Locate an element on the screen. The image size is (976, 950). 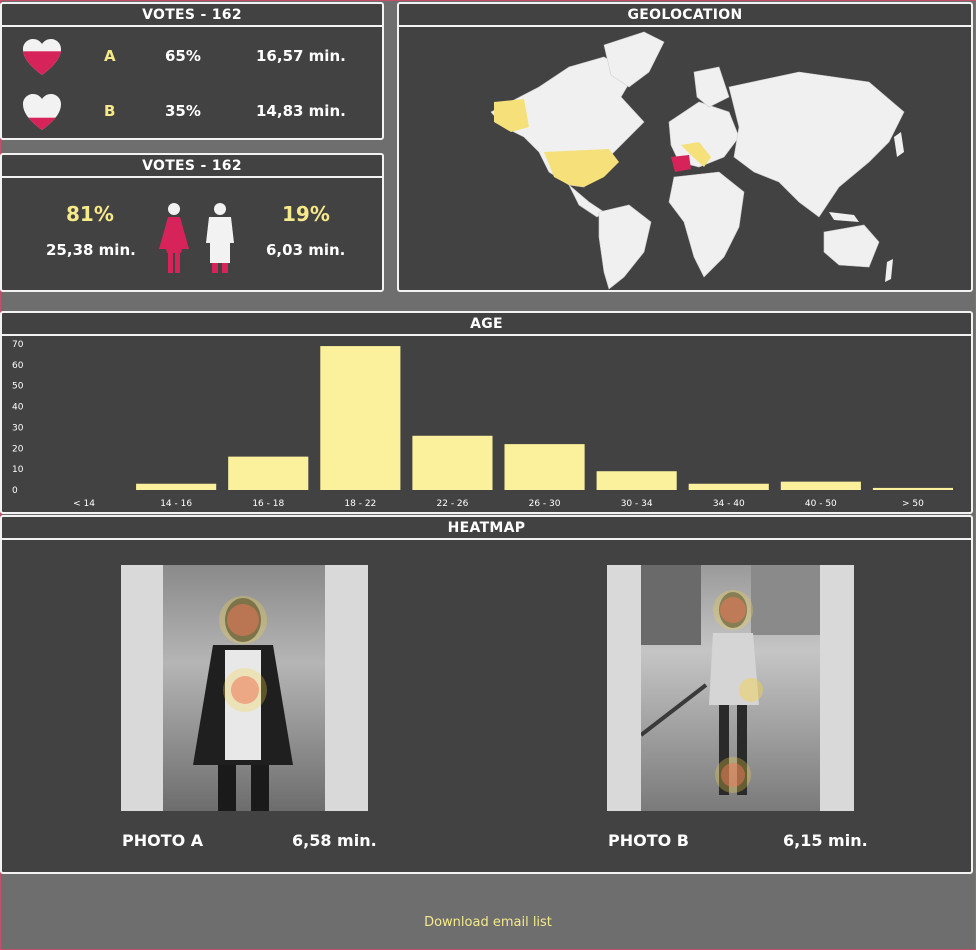
download-email-list-link: Download email list is located at coordinates (488, 922).